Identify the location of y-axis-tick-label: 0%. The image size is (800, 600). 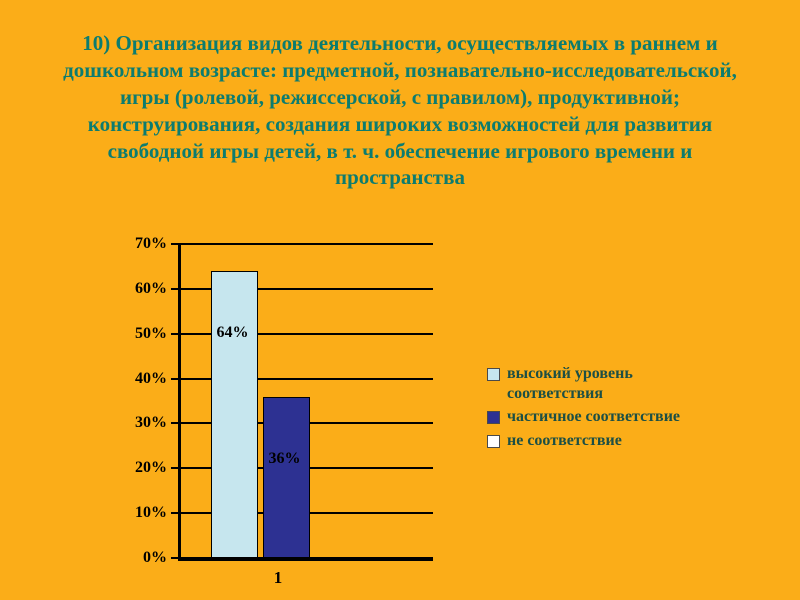
(155, 557).